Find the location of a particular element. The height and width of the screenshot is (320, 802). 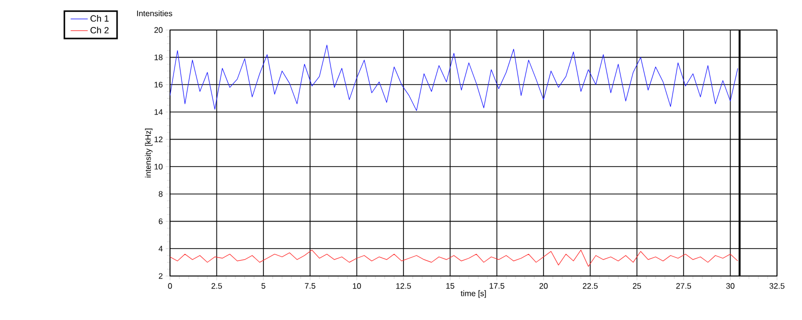

x-tick-label: 27.5 is located at coordinates (684, 286).